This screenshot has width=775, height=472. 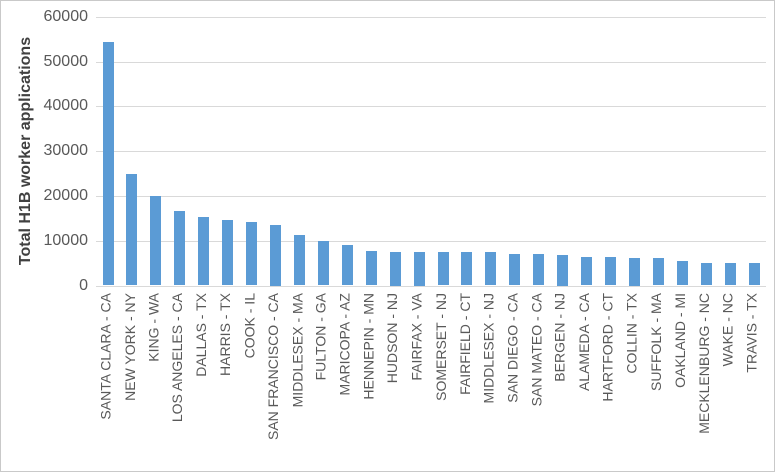 What do you see at coordinates (66, 61) in the screenshot?
I see `y-tick-label: 50000` at bounding box center [66, 61].